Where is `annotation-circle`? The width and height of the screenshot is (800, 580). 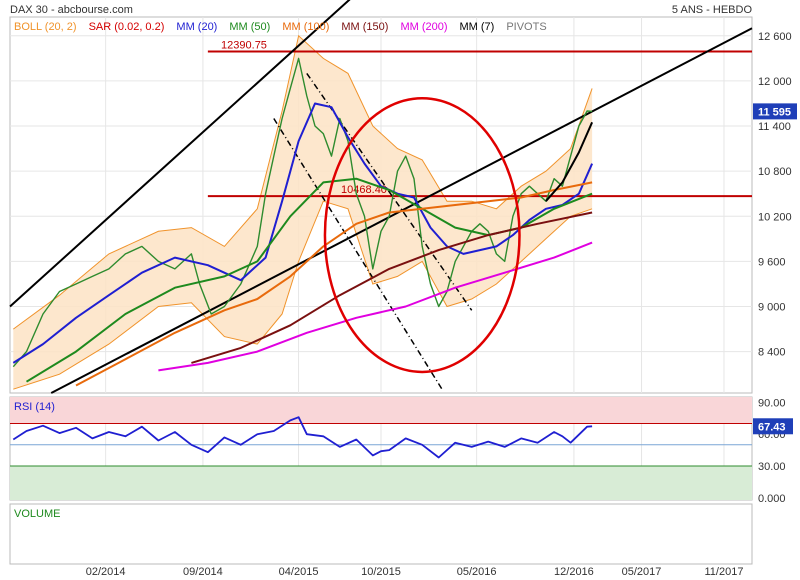
annotation-circle is located at coordinates (422, 235).